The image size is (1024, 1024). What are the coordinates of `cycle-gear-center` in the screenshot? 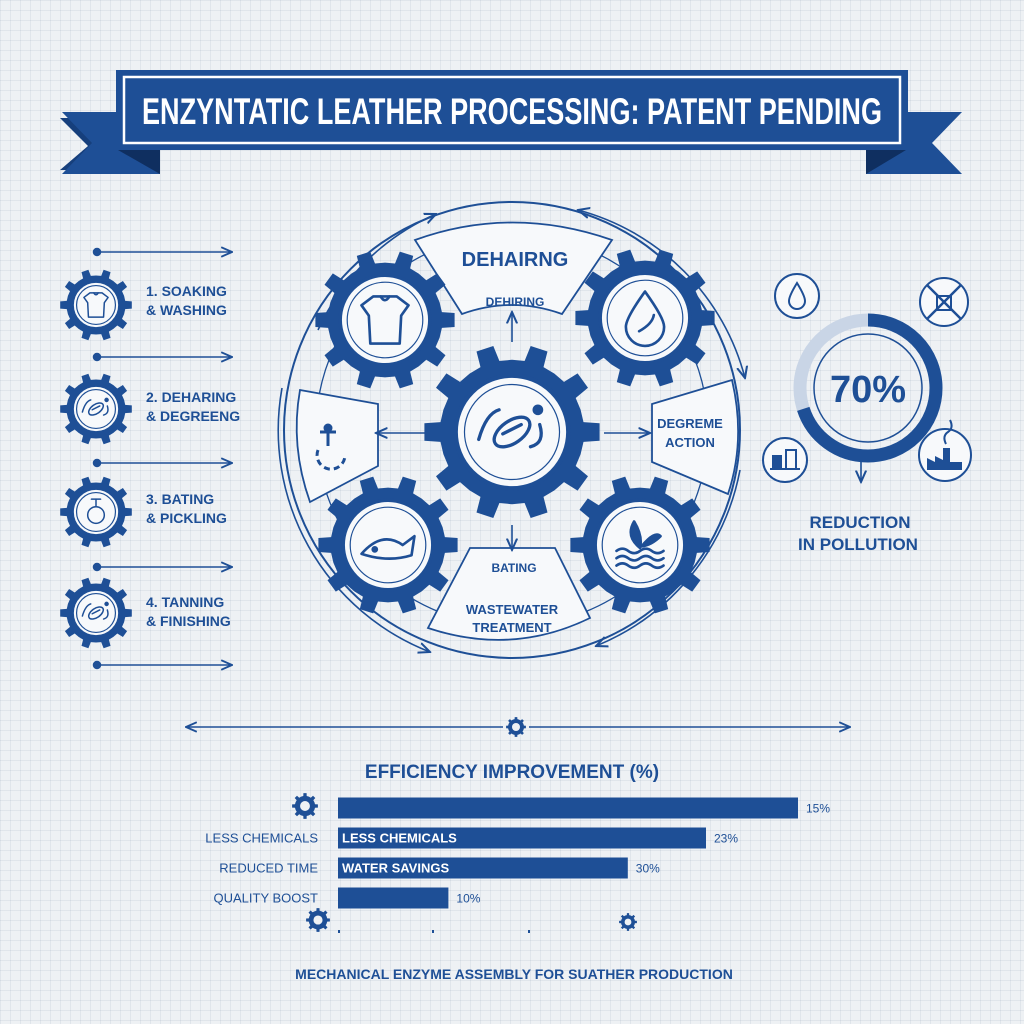 It's located at (512, 432).